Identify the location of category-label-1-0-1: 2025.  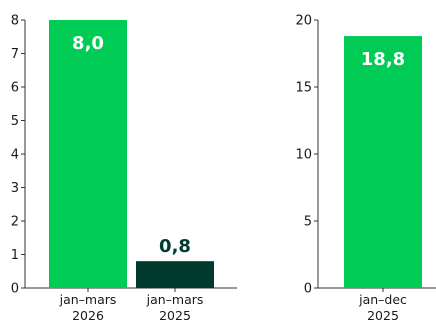
(383, 315).